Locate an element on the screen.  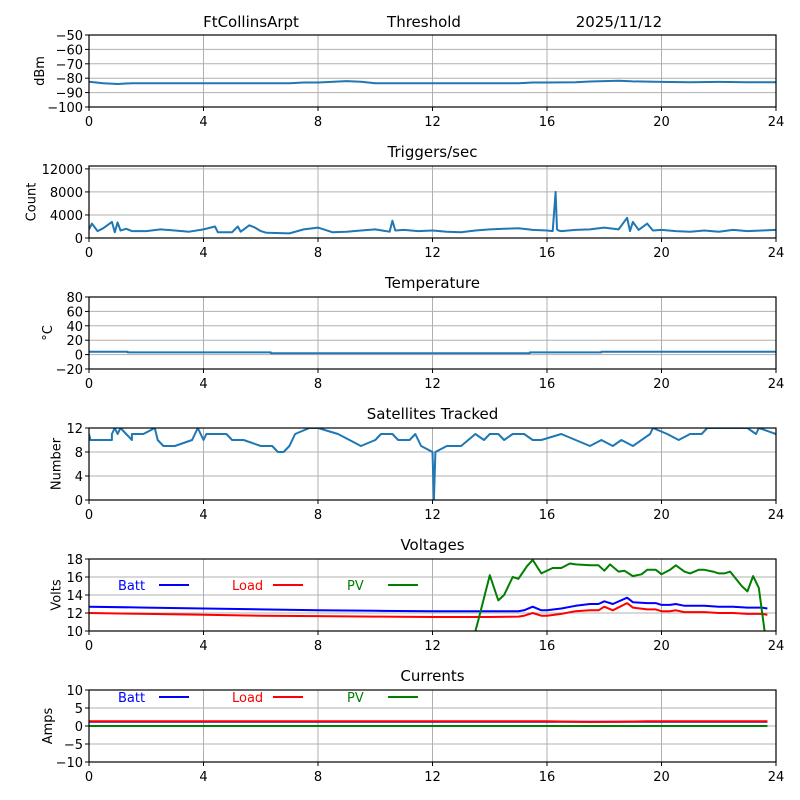
station-title: FtCollinsArpt is located at coordinates (251, 22).